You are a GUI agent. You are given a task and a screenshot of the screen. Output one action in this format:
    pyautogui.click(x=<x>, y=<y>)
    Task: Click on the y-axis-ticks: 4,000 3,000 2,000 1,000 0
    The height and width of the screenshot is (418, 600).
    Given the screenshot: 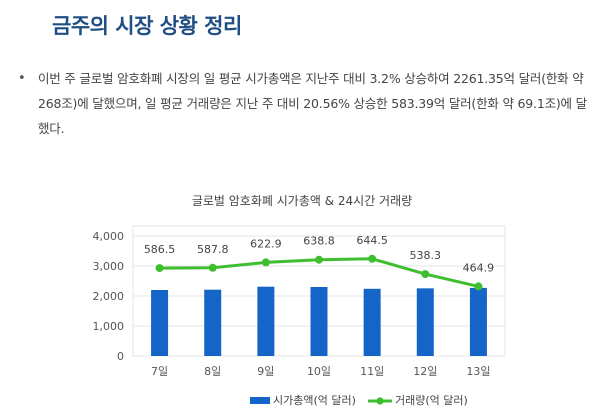 What is the action you would take?
    pyautogui.click(x=109, y=296)
    